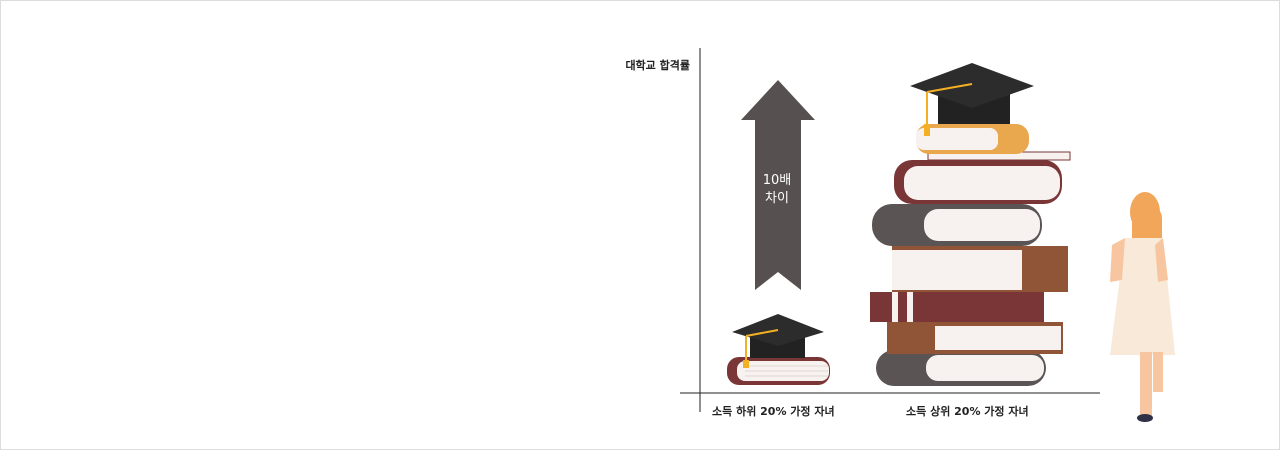  What do you see at coordinates (657, 65) in the screenshot?
I see `y-axis-label: 대학교 합격률` at bounding box center [657, 65].